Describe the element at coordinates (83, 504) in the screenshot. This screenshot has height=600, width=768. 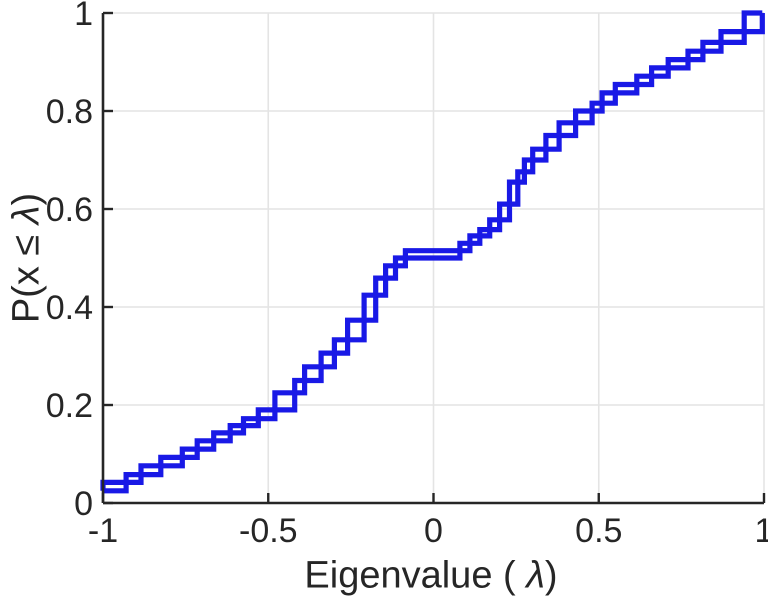
I see `y-tick-label-0: 0` at that location.